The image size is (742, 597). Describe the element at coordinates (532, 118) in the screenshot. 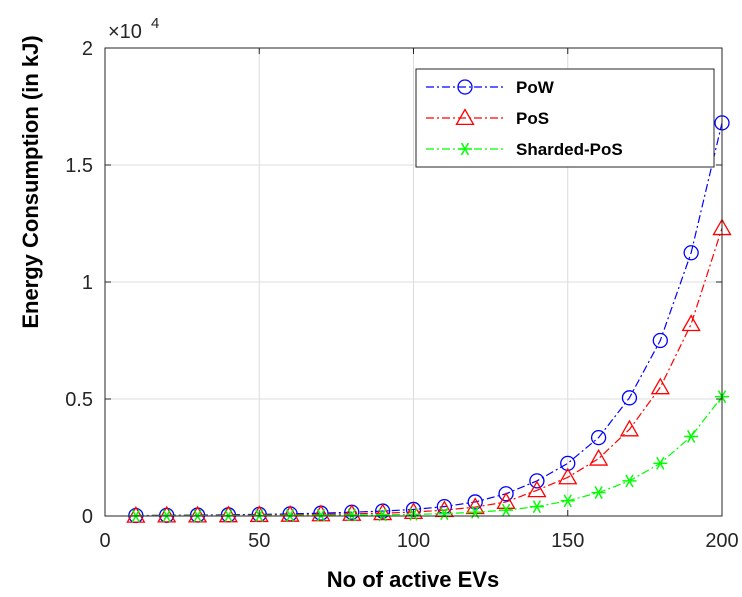

I see `legend-label-pos: PoS` at that location.